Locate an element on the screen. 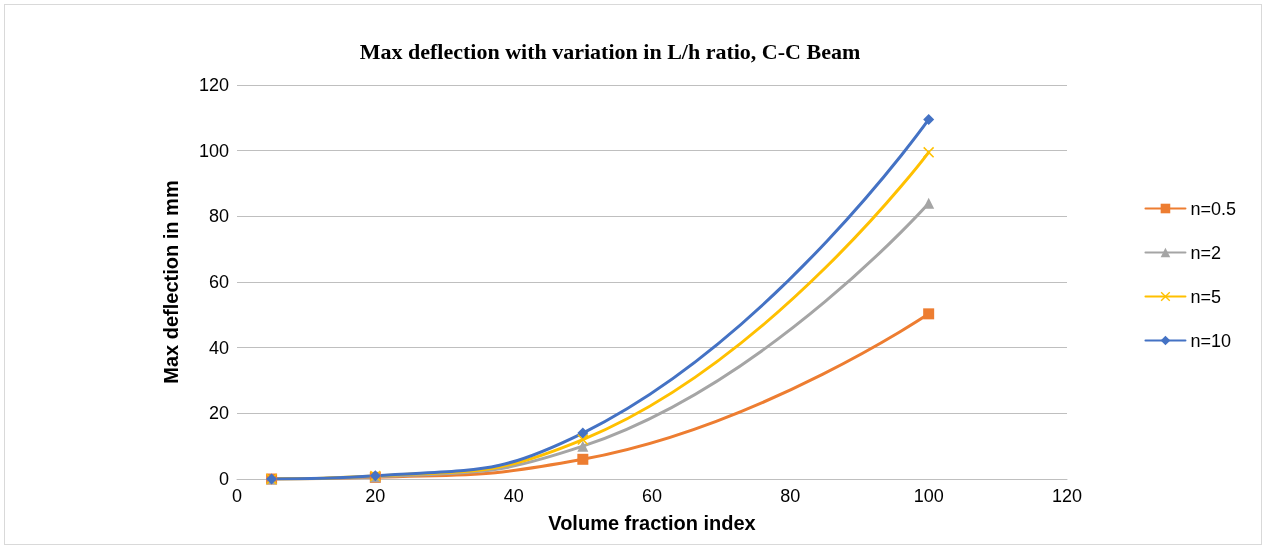  y-tick-label: 0 is located at coordinates (223, 479).